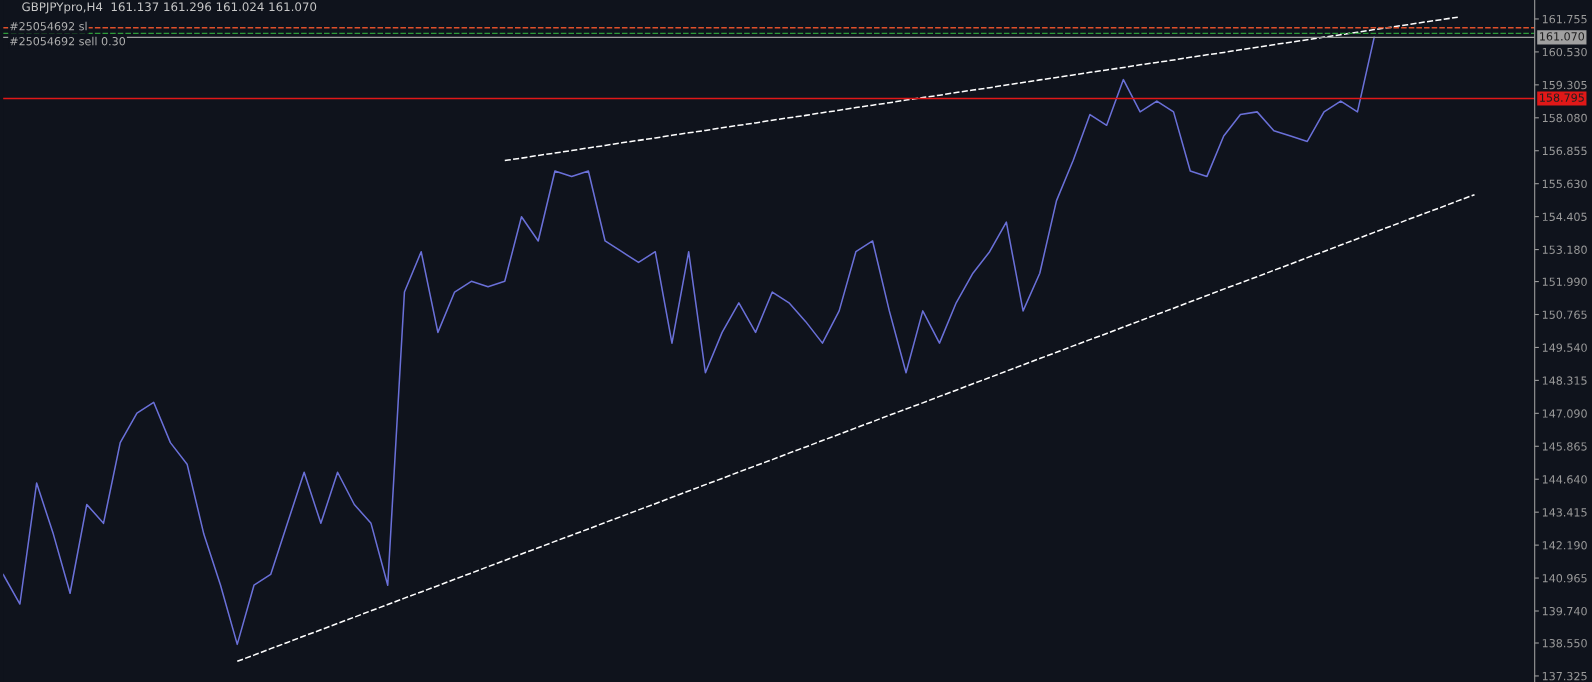  I want to click on y-tick-label: 143.415, so click(1564, 512).